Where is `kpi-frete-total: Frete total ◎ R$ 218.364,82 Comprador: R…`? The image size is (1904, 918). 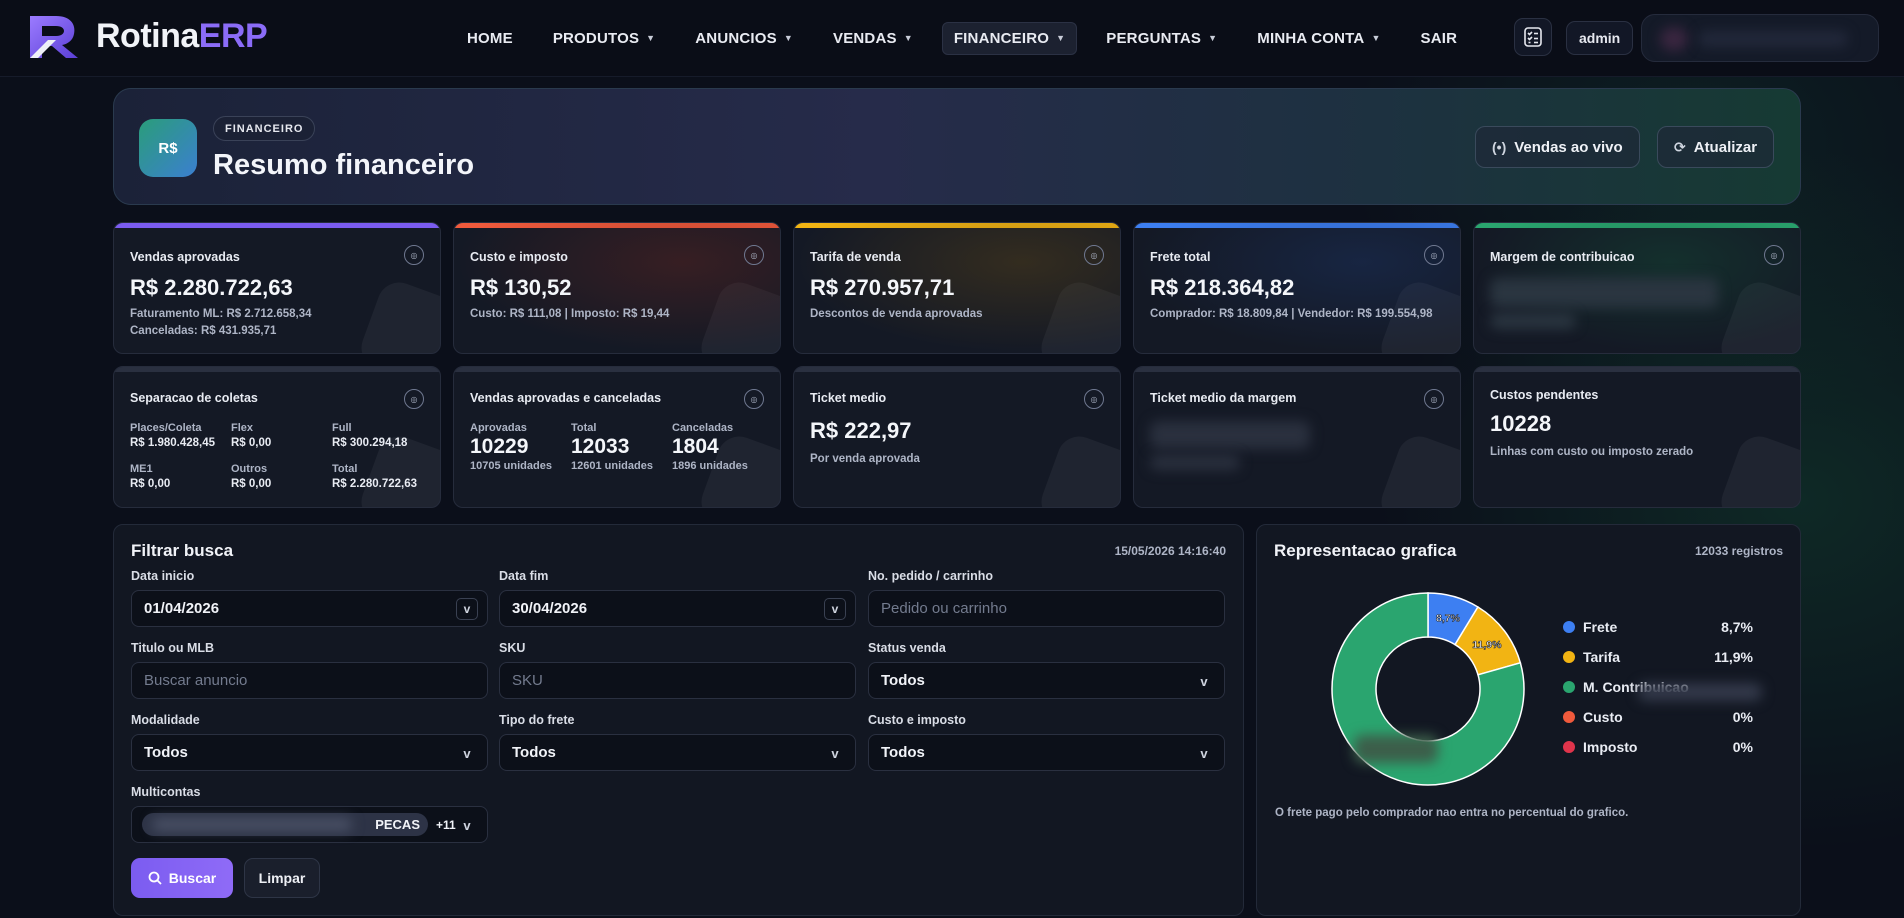
kpi-frete-total: Frete total ◎ R$ 218.364,82 Comprador: R… is located at coordinates (1297, 288).